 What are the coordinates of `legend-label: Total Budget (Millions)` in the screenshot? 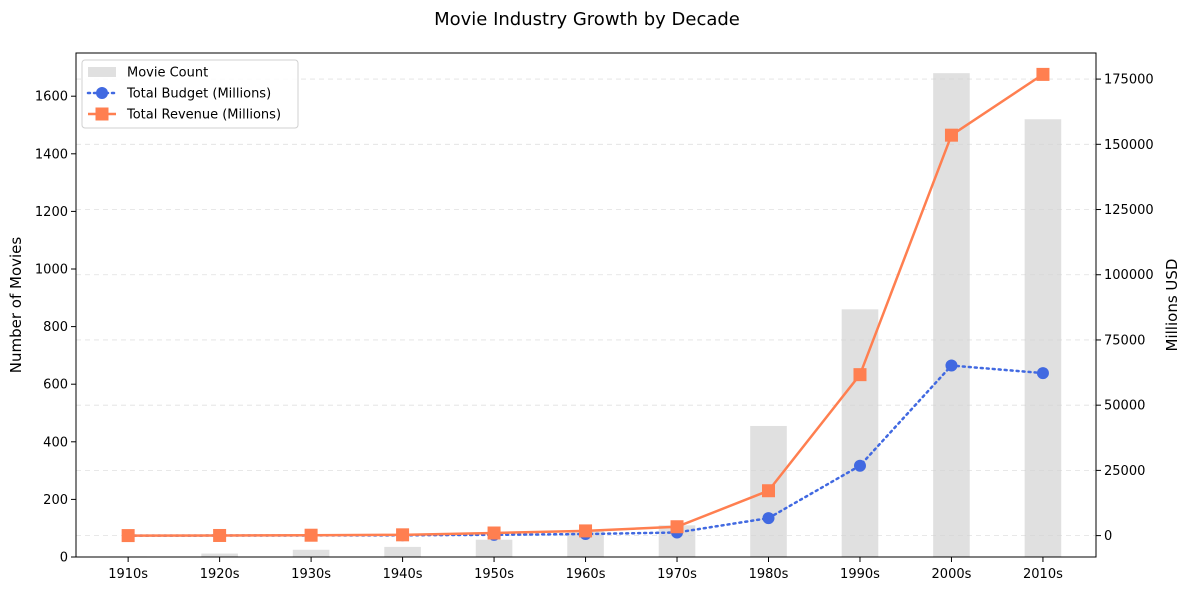 It's located at (198, 94).